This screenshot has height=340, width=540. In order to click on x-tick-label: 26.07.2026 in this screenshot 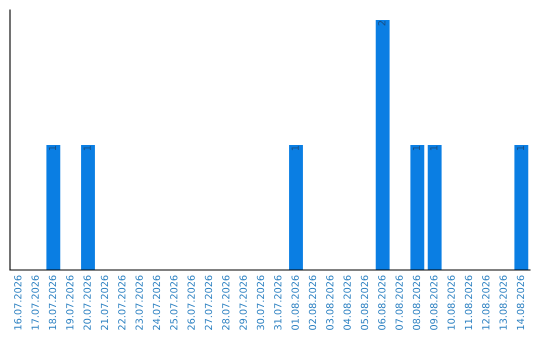, I will do `click(191, 302)`.